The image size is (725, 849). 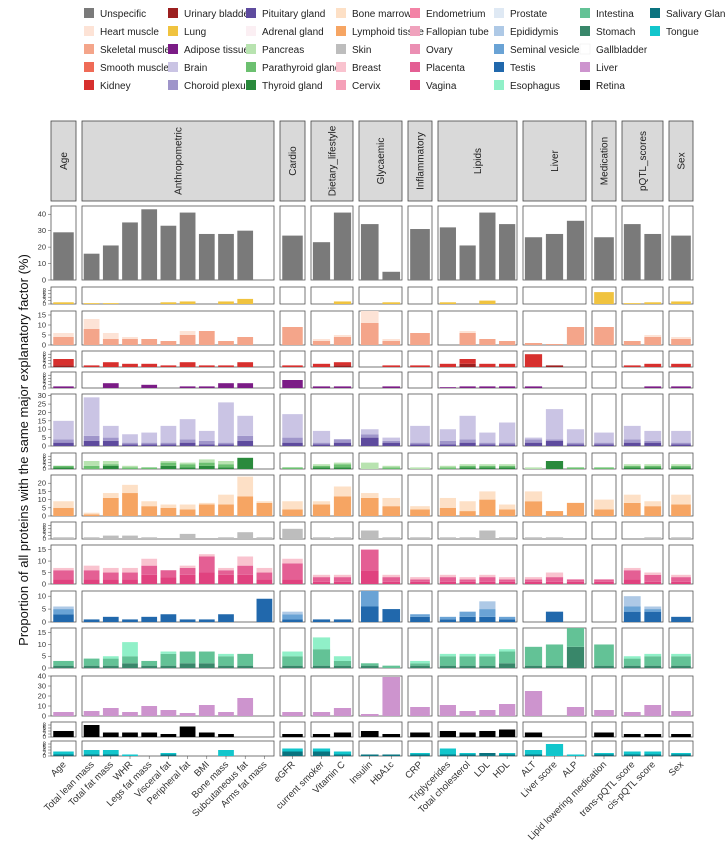 I want to click on bar-skin-cis-pqtl-score, so click(x=653, y=538).